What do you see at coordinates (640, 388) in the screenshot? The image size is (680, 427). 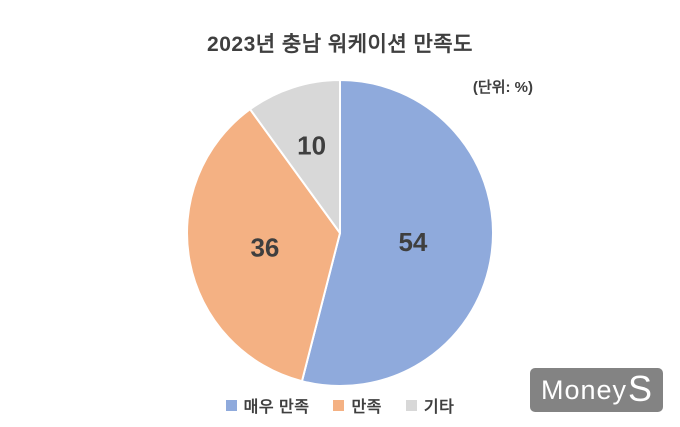 I see `logo-text-bold: S` at bounding box center [640, 388].